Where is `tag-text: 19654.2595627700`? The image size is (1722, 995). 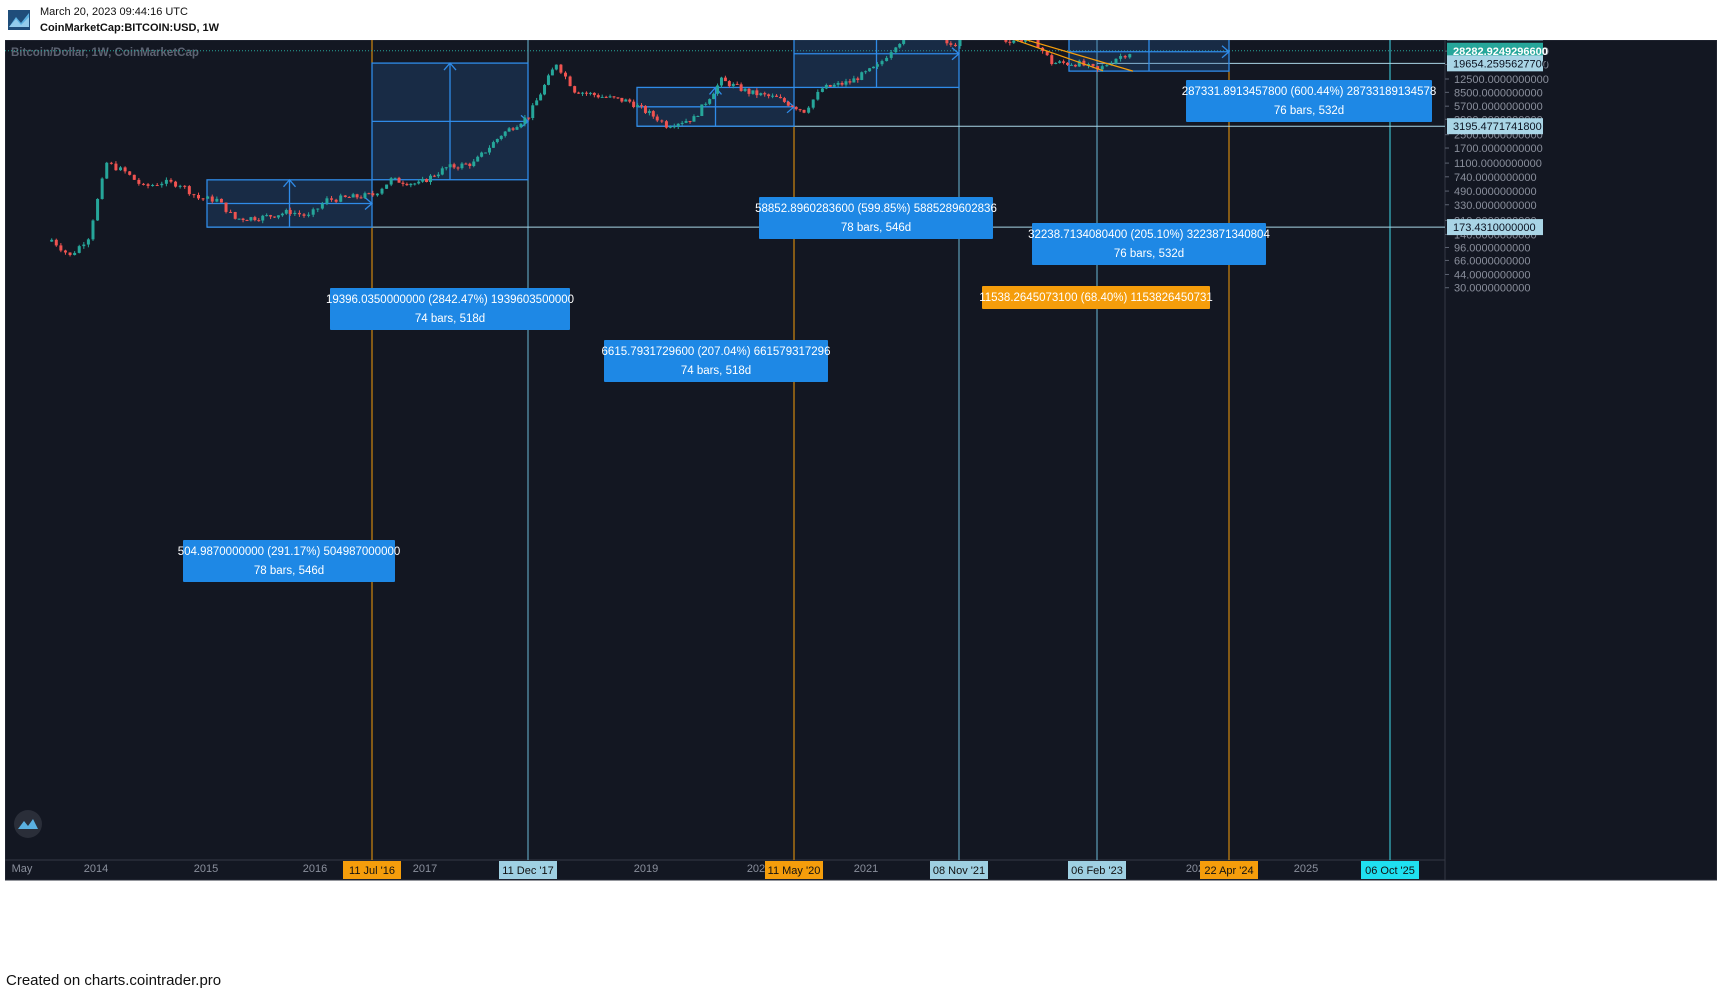 tag-text: 19654.2595627700 is located at coordinates (1500, 64).